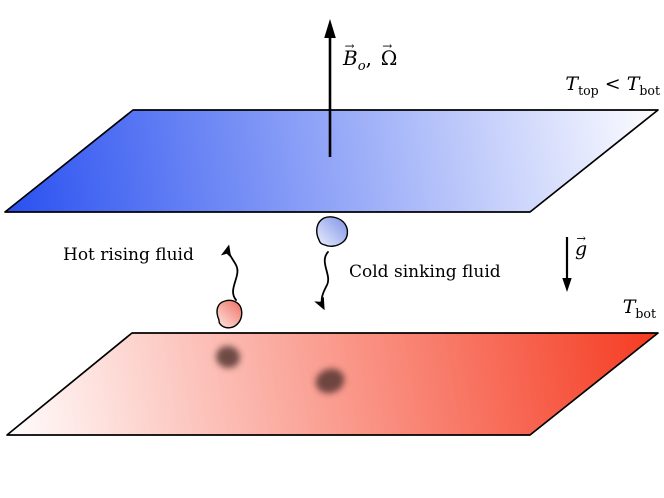  What do you see at coordinates (370, 56) in the screenshot?
I see `field-rotation-label: → Bo, → Ω` at bounding box center [370, 56].